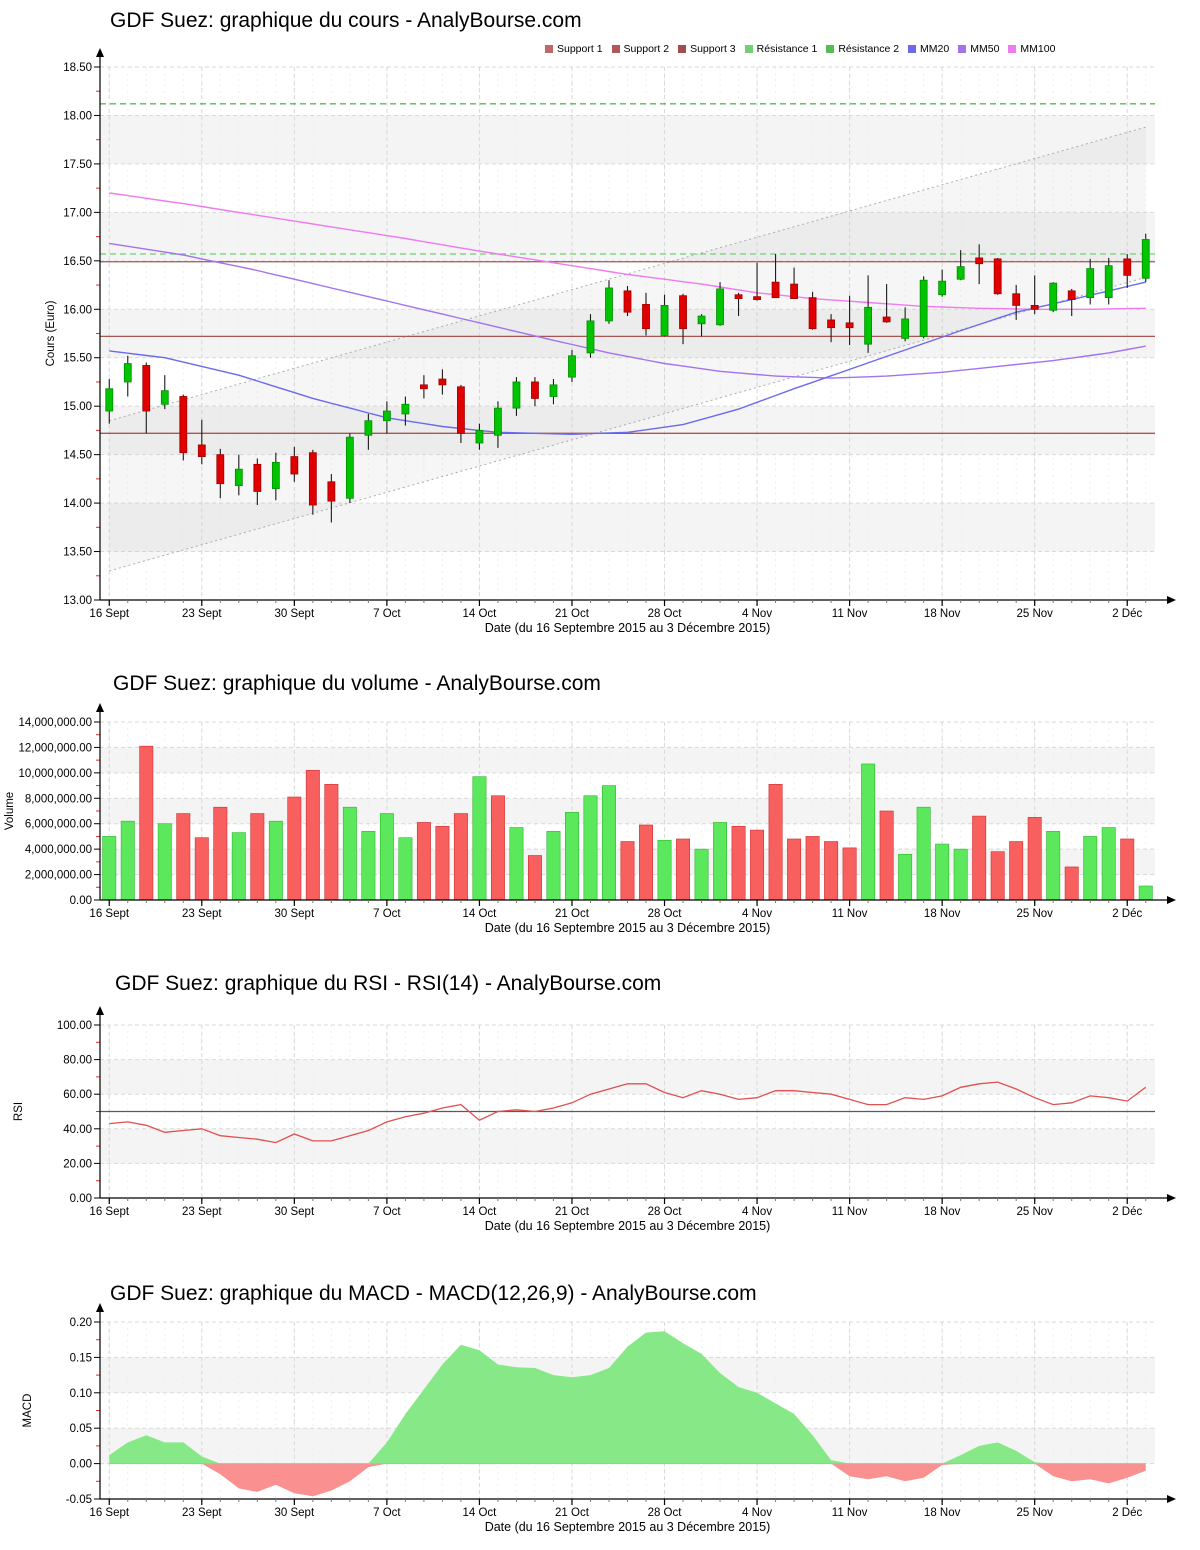 This screenshot has width=1200, height=1550. What do you see at coordinates (978, 49) in the screenshot?
I see `legend-item: MM50` at bounding box center [978, 49].